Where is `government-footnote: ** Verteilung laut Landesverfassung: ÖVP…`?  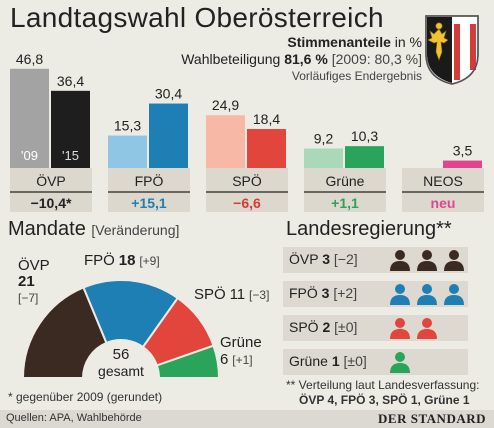
government-footnote: ** Verteilung laut Landesverfassung: ÖVP… is located at coordinates (382, 393).